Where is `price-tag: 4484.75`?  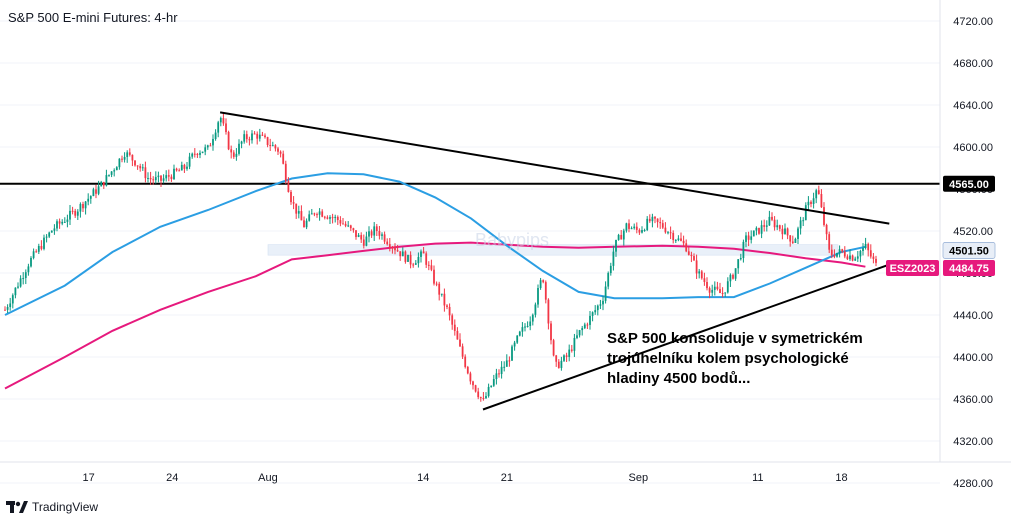 price-tag: 4484.75 is located at coordinates (969, 268).